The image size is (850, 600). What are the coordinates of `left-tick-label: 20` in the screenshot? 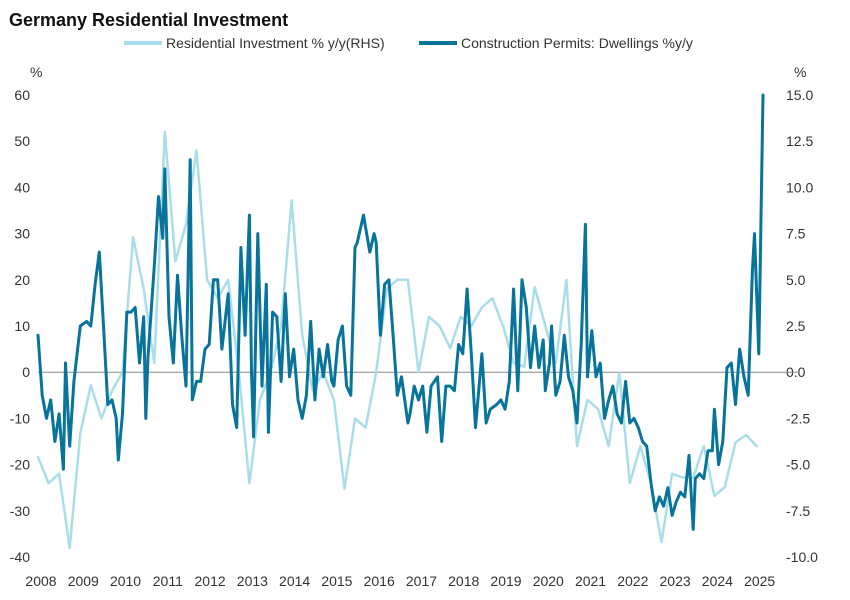 It's located at (22, 280).